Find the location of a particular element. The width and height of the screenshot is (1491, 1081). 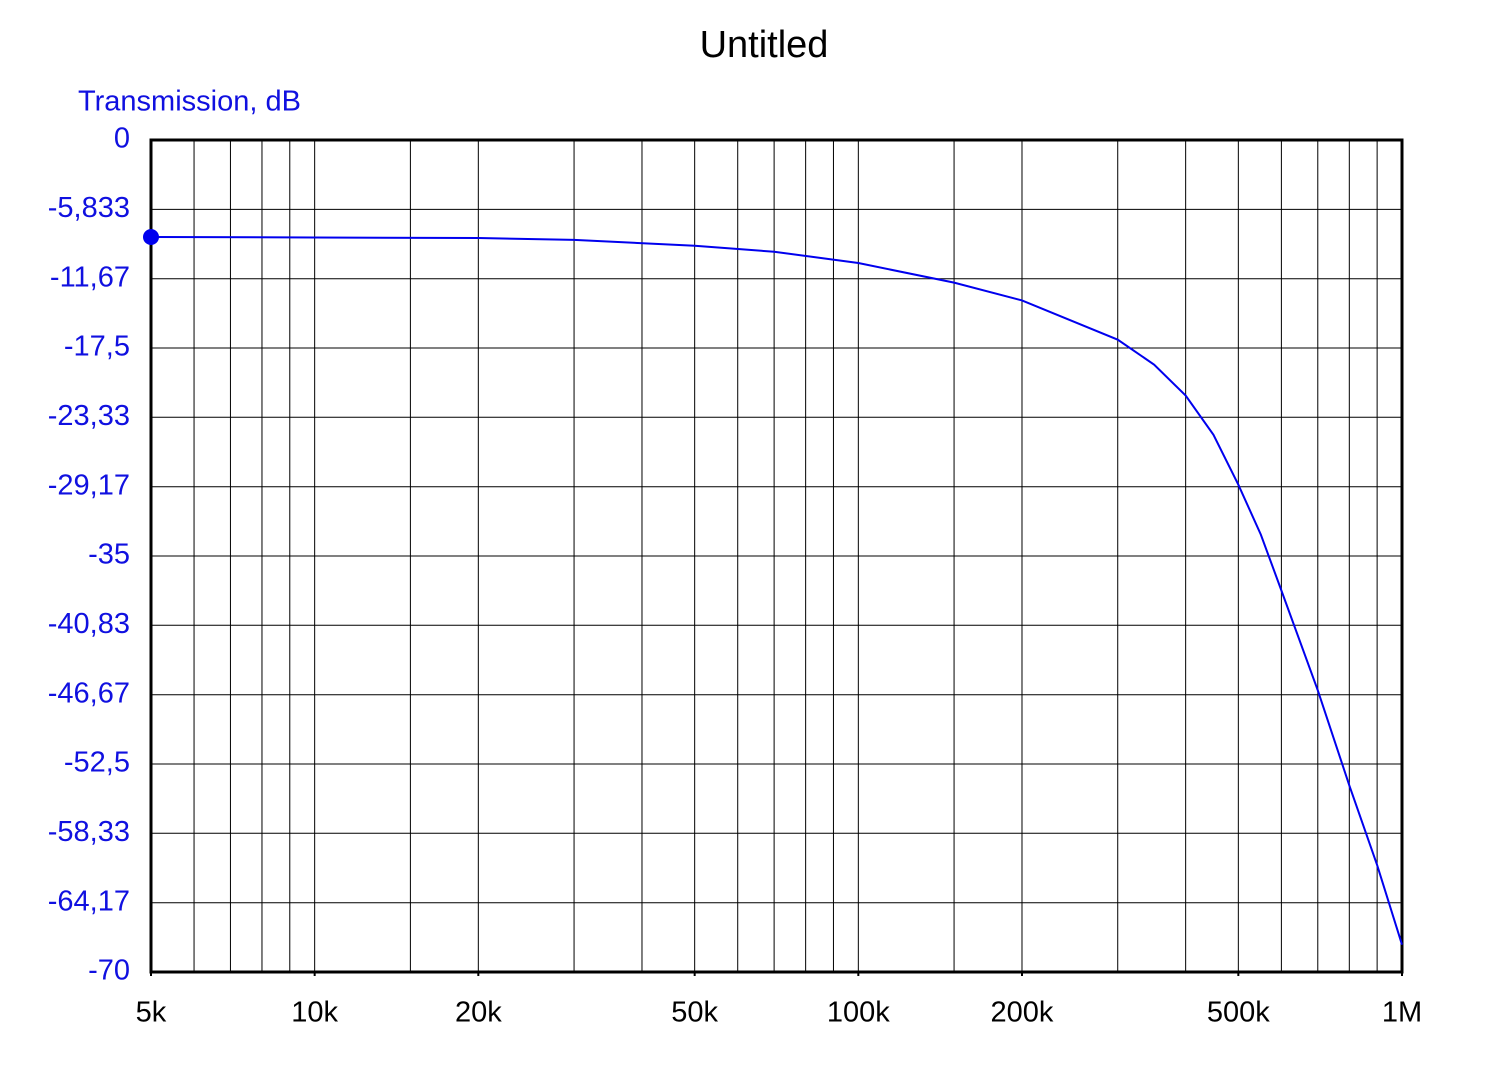

y-tick-label: -35 is located at coordinates (109, 555).